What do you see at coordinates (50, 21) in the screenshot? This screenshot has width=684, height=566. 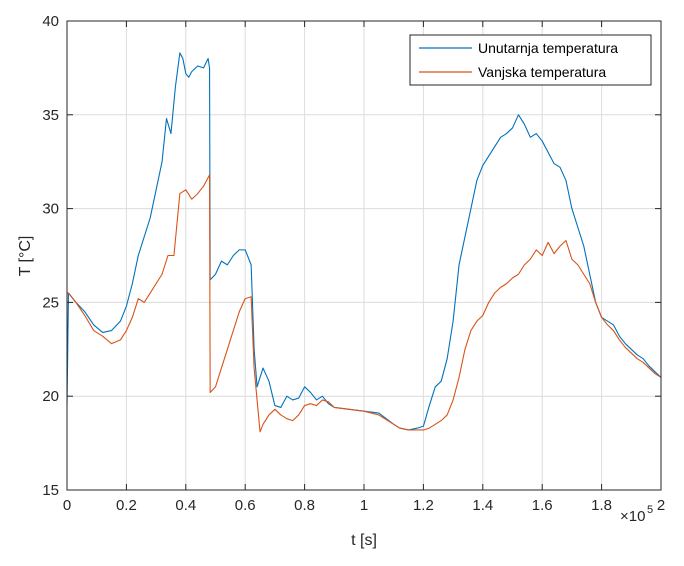 I see `y-tick-label: 40` at bounding box center [50, 21].